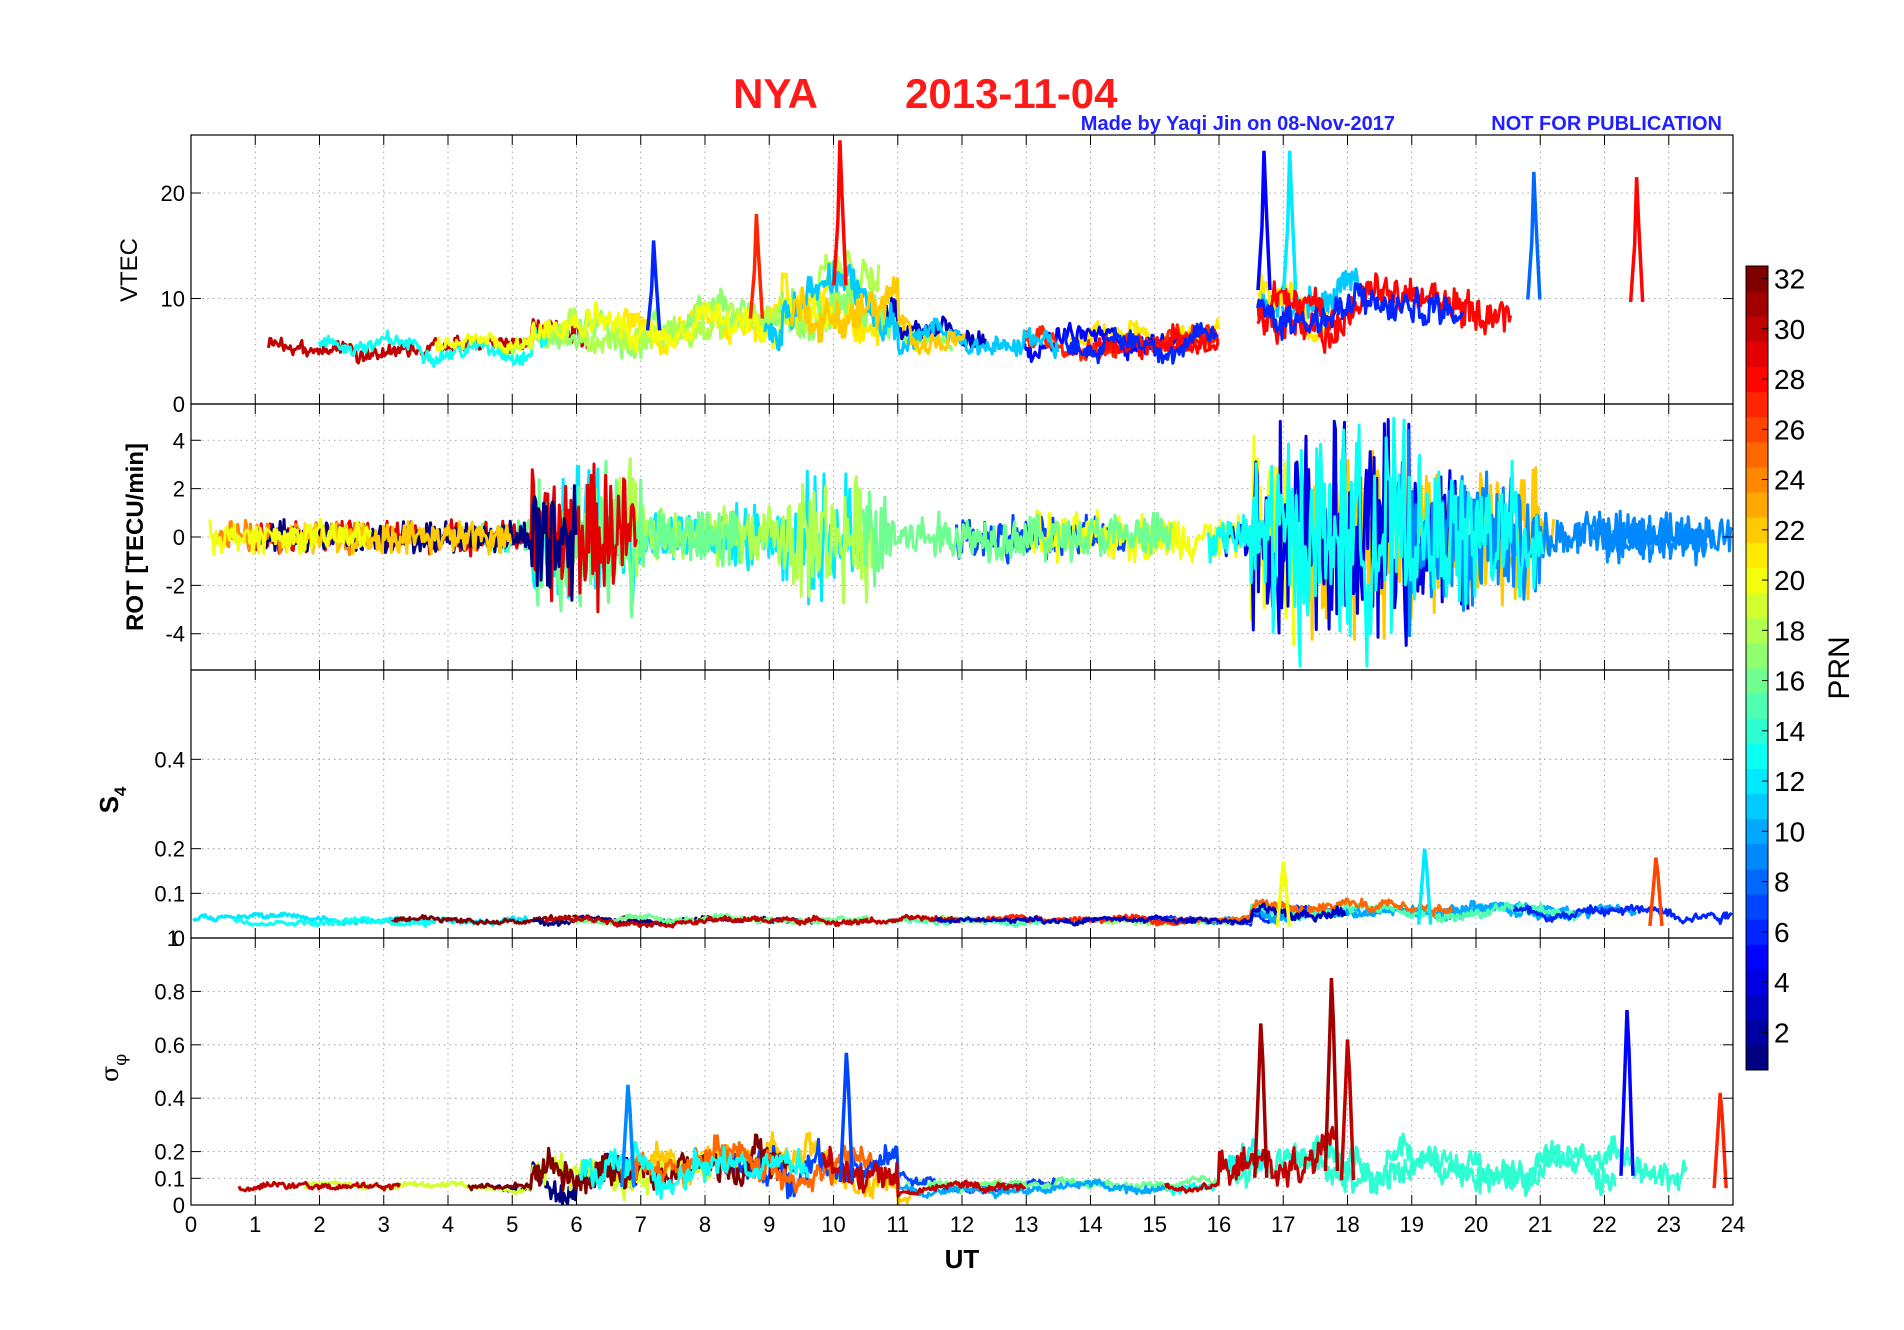  What do you see at coordinates (1789, 279) in the screenshot?
I see `colorbar-tick-label: 32` at bounding box center [1789, 279].